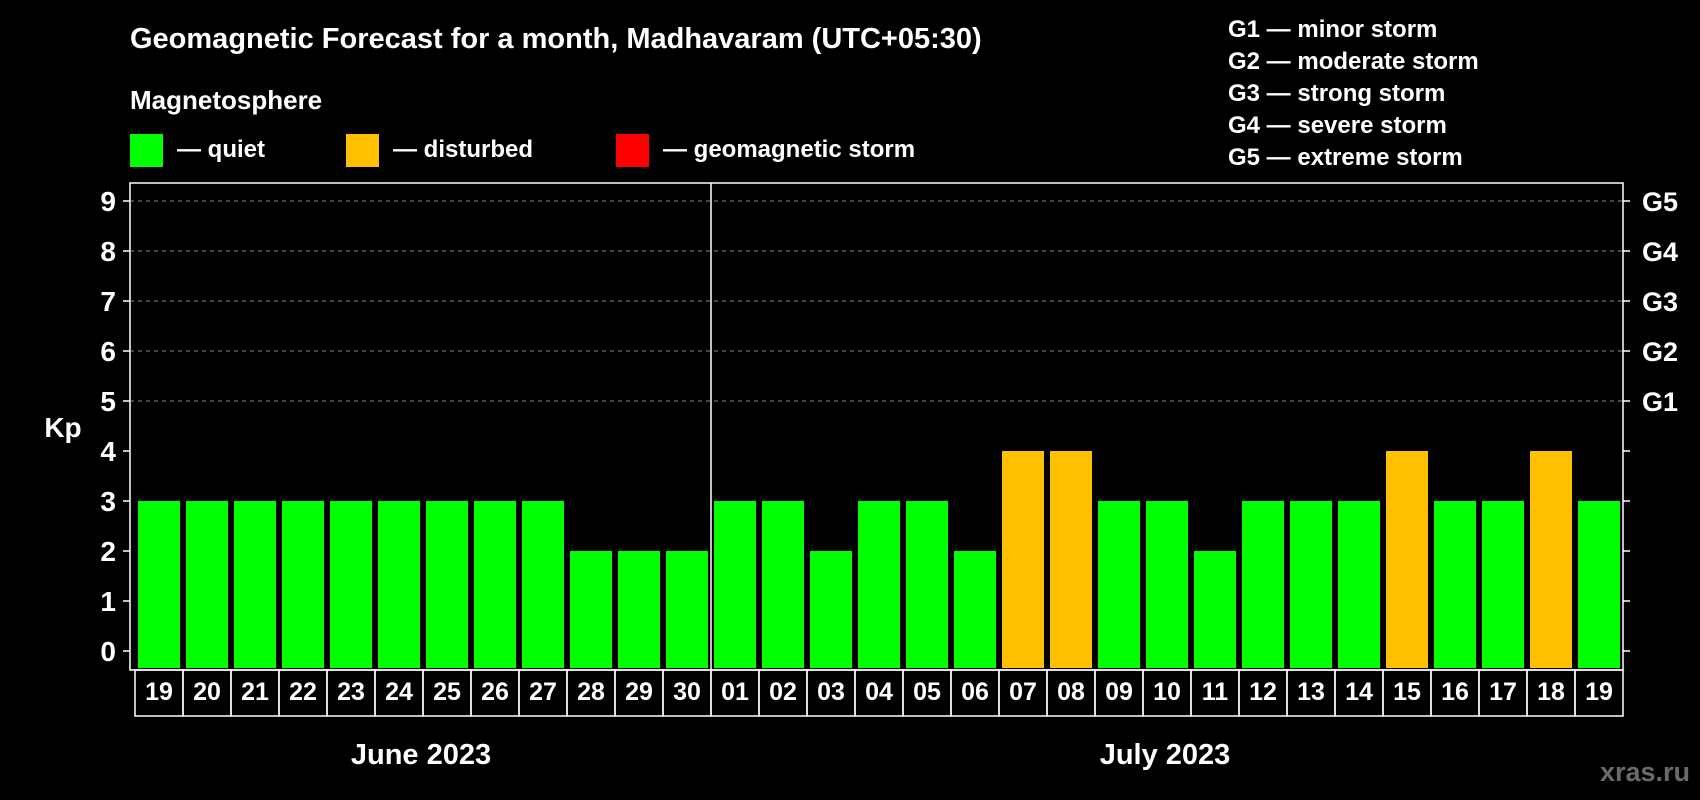  What do you see at coordinates (1345, 157) in the screenshot?
I see `storm-scale-item-5: G5 — extreme storm` at bounding box center [1345, 157].